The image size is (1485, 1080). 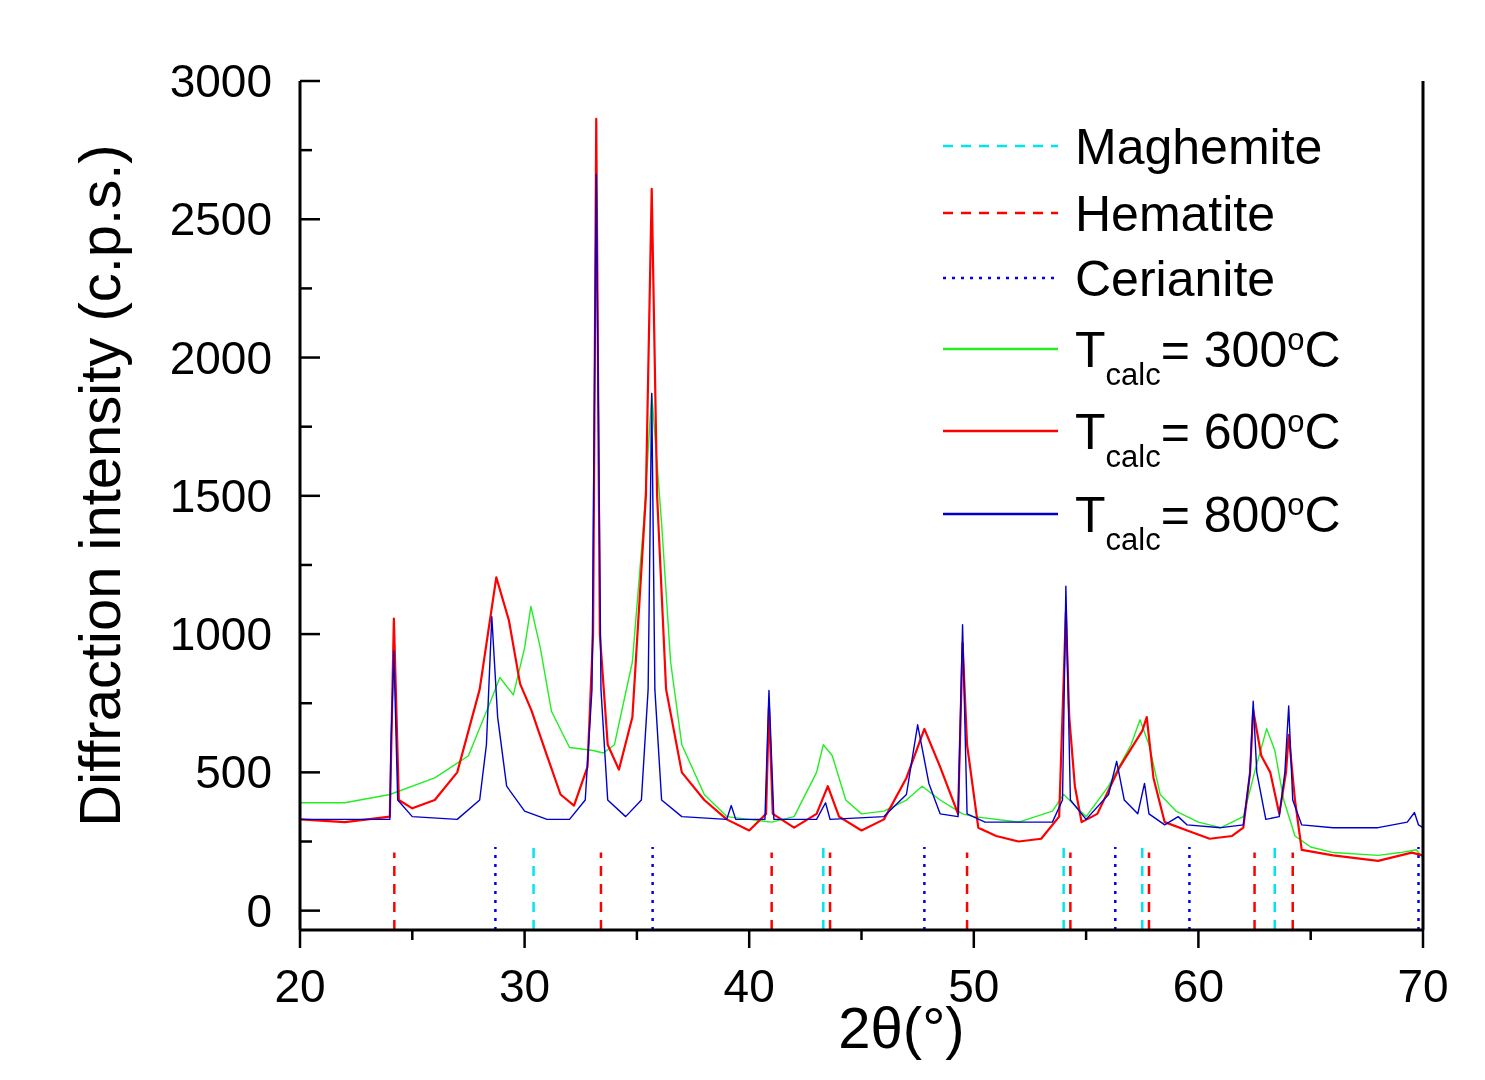 I want to click on y-axis-title: Diffraction intensity (c.p.s.), so click(x=99, y=485).